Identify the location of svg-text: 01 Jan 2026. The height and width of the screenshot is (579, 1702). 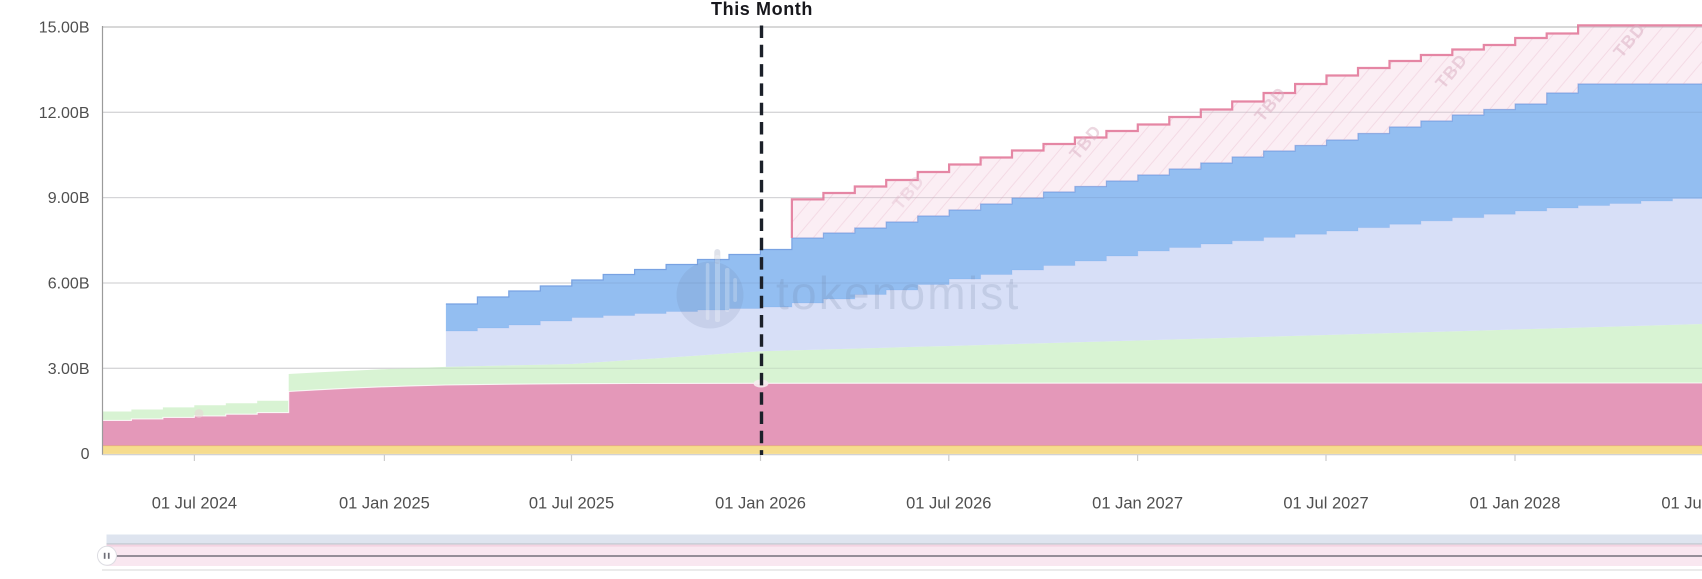
(760, 504).